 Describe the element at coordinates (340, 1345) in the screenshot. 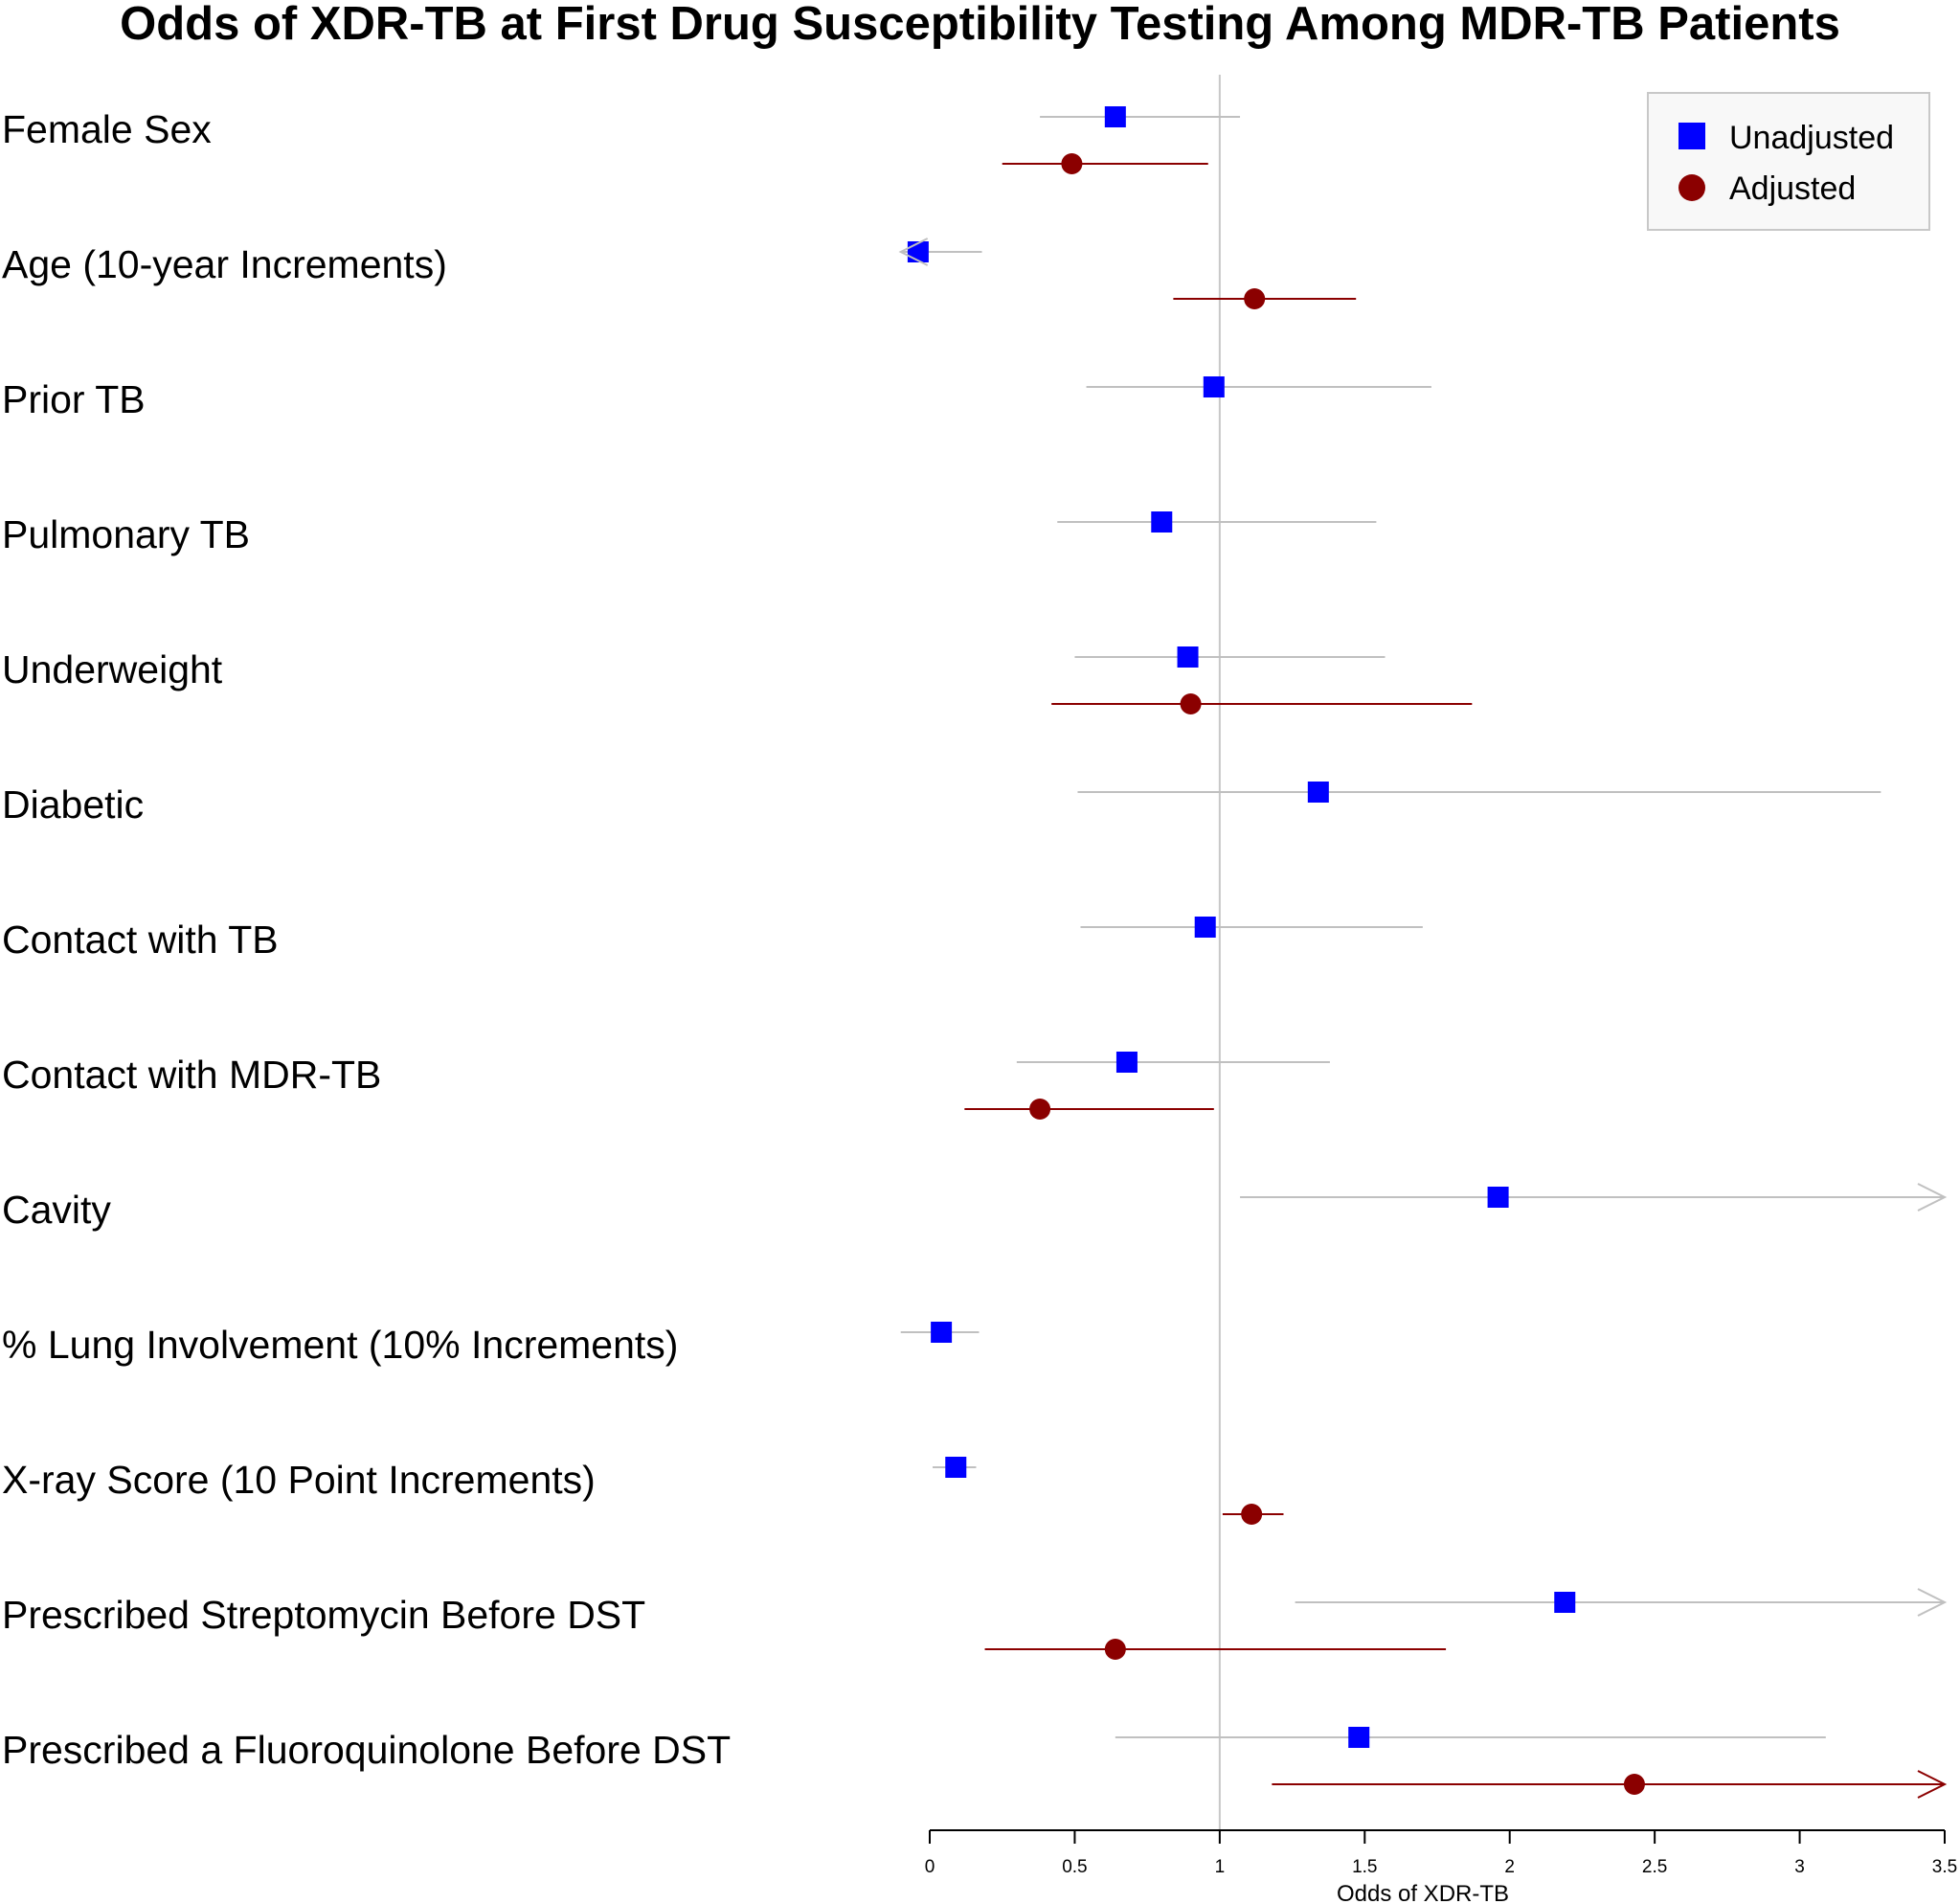

I see `row-label: % Lung Involvement (10% Increments)` at that location.